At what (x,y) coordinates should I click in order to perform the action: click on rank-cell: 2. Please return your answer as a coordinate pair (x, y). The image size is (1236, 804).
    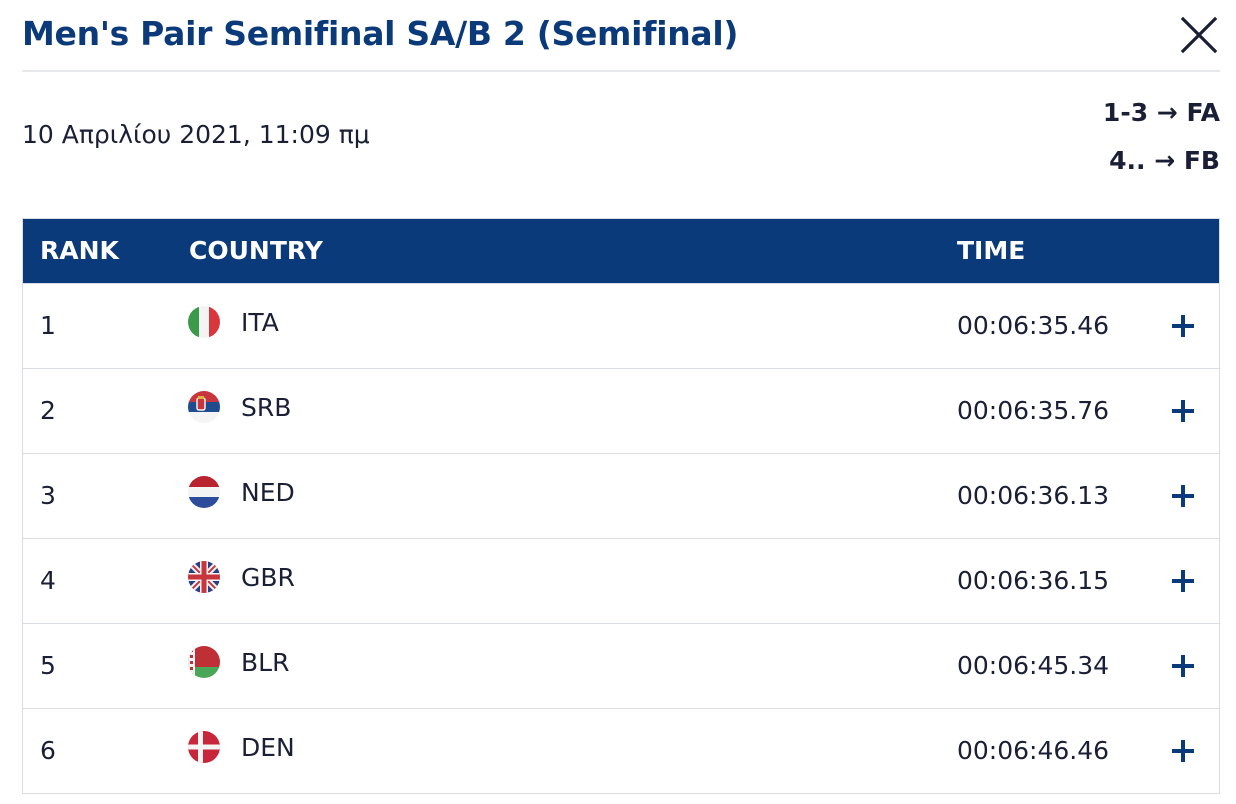
    Looking at the image, I should click on (48, 410).